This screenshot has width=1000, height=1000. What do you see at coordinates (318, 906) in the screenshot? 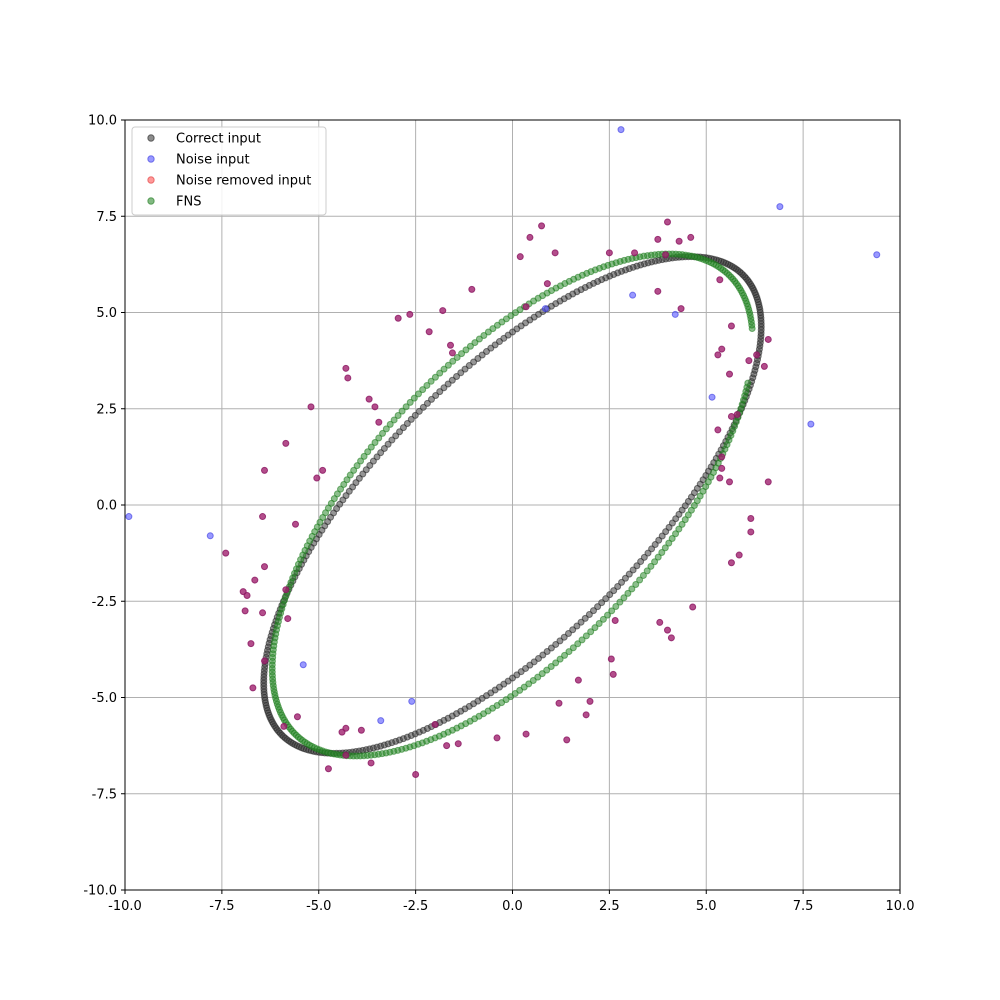
I see `x-tick-label: -5.0` at bounding box center [318, 906].